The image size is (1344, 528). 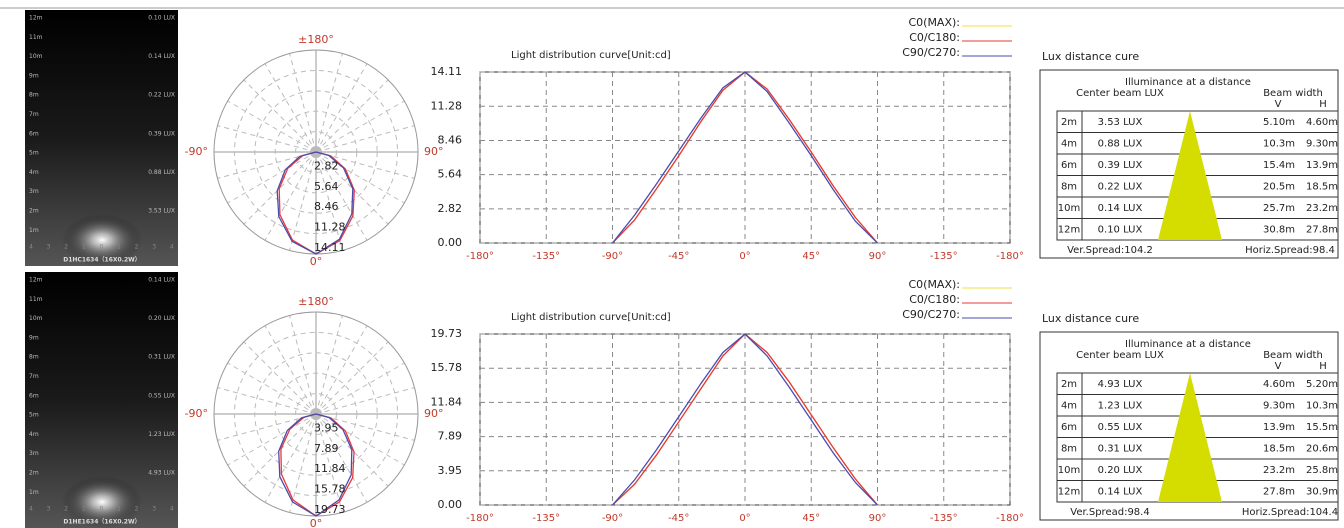 What do you see at coordinates (447, 401) in the screenshot?
I see `y-tick-label: 11.84` at bounding box center [447, 401].